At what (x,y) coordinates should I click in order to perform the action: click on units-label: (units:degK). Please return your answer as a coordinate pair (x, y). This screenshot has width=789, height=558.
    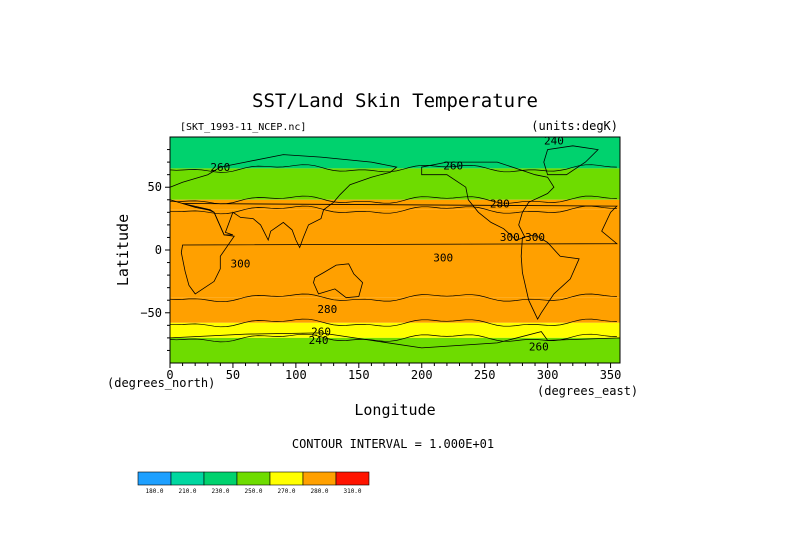
    Looking at the image, I should click on (574, 126).